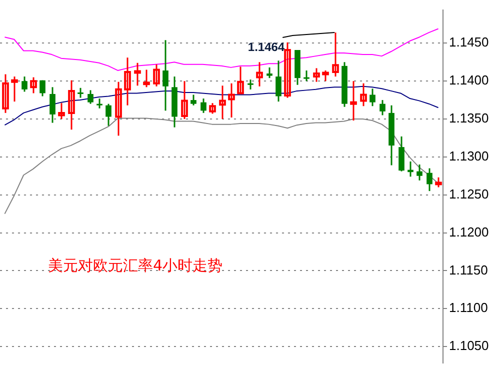  Describe the element at coordinates (468, 270) in the screenshot. I see `y-tick-label: 1.1150` at that location.